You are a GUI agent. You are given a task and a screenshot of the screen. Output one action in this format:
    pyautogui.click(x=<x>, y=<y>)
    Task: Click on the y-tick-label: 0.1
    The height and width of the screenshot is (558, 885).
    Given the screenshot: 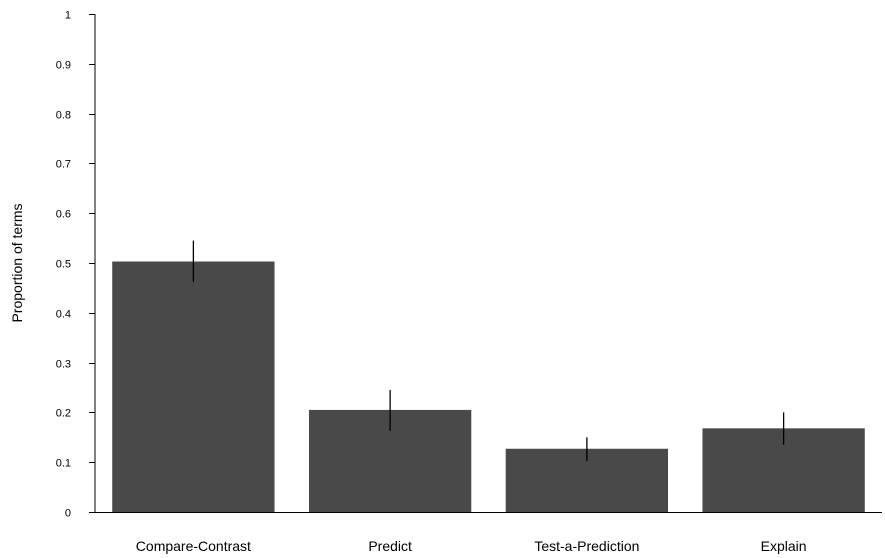 What is the action you would take?
    pyautogui.click(x=63, y=464)
    